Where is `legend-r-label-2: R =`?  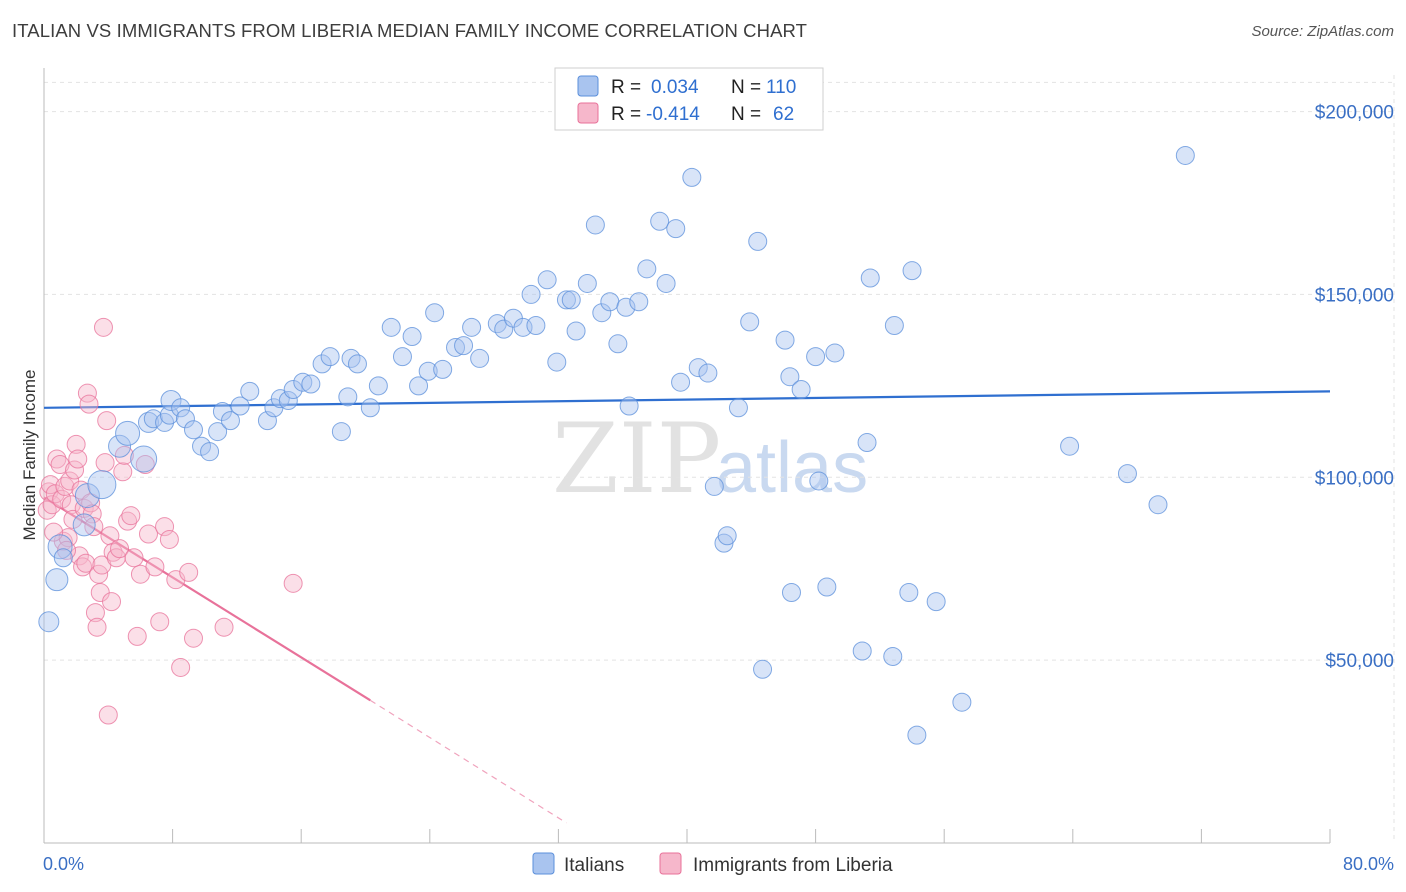
legend-r-label-2: R = is located at coordinates (626, 114).